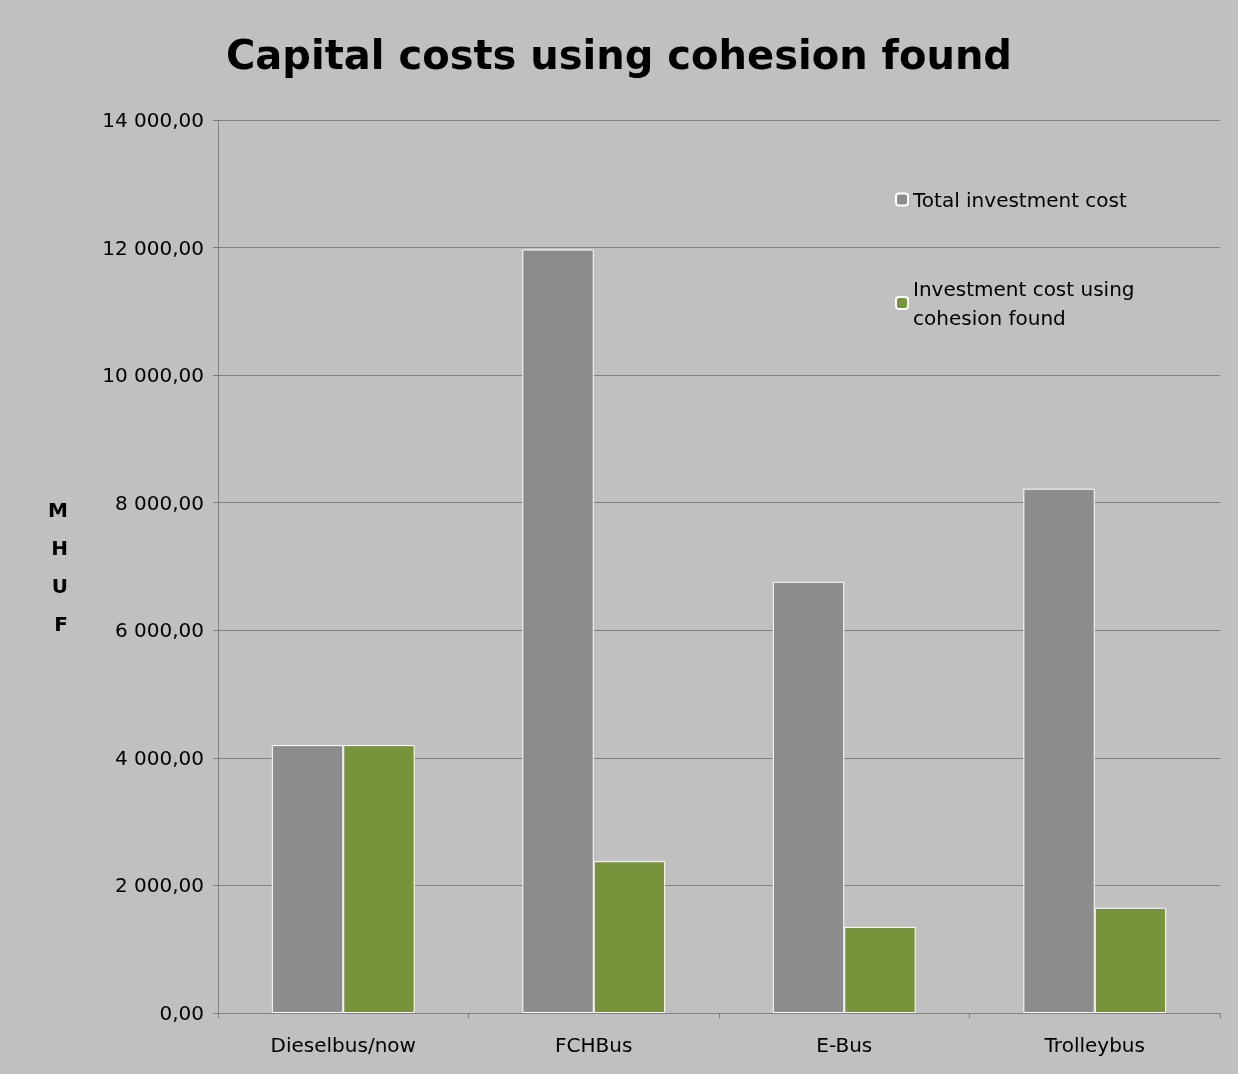 The height and width of the screenshot is (1074, 1238). Describe the element at coordinates (159, 757) in the screenshot. I see `y-tick-label: 4 000,00` at that location.